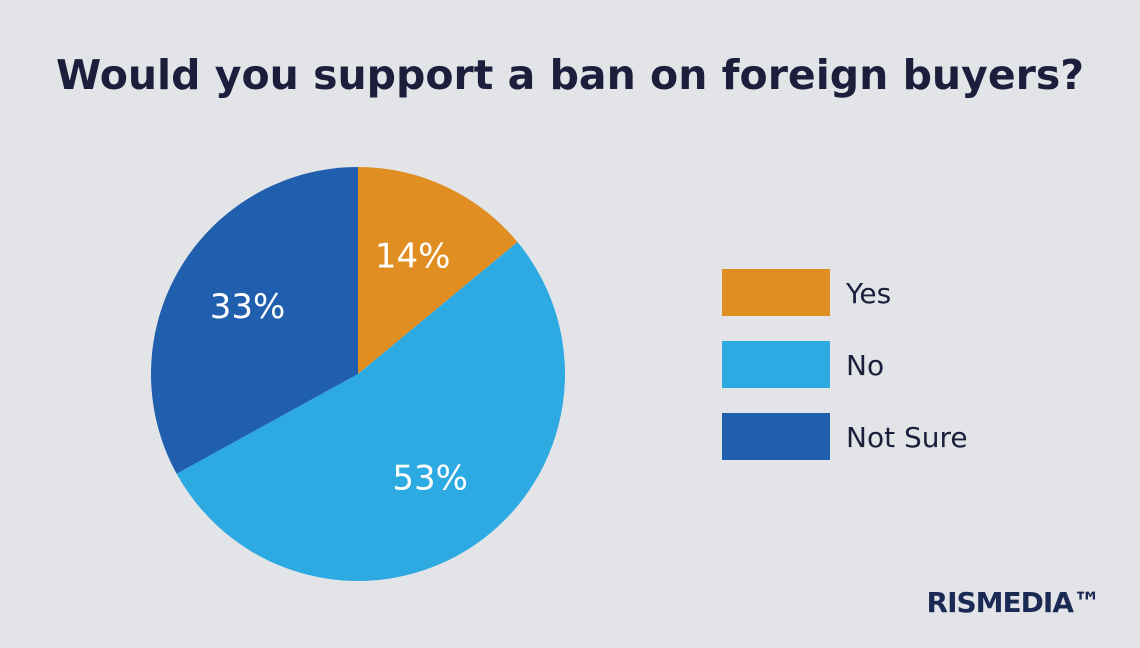 This screenshot has height=648, width=1140. What do you see at coordinates (868, 293) in the screenshot?
I see `legend-label: Yes` at bounding box center [868, 293].